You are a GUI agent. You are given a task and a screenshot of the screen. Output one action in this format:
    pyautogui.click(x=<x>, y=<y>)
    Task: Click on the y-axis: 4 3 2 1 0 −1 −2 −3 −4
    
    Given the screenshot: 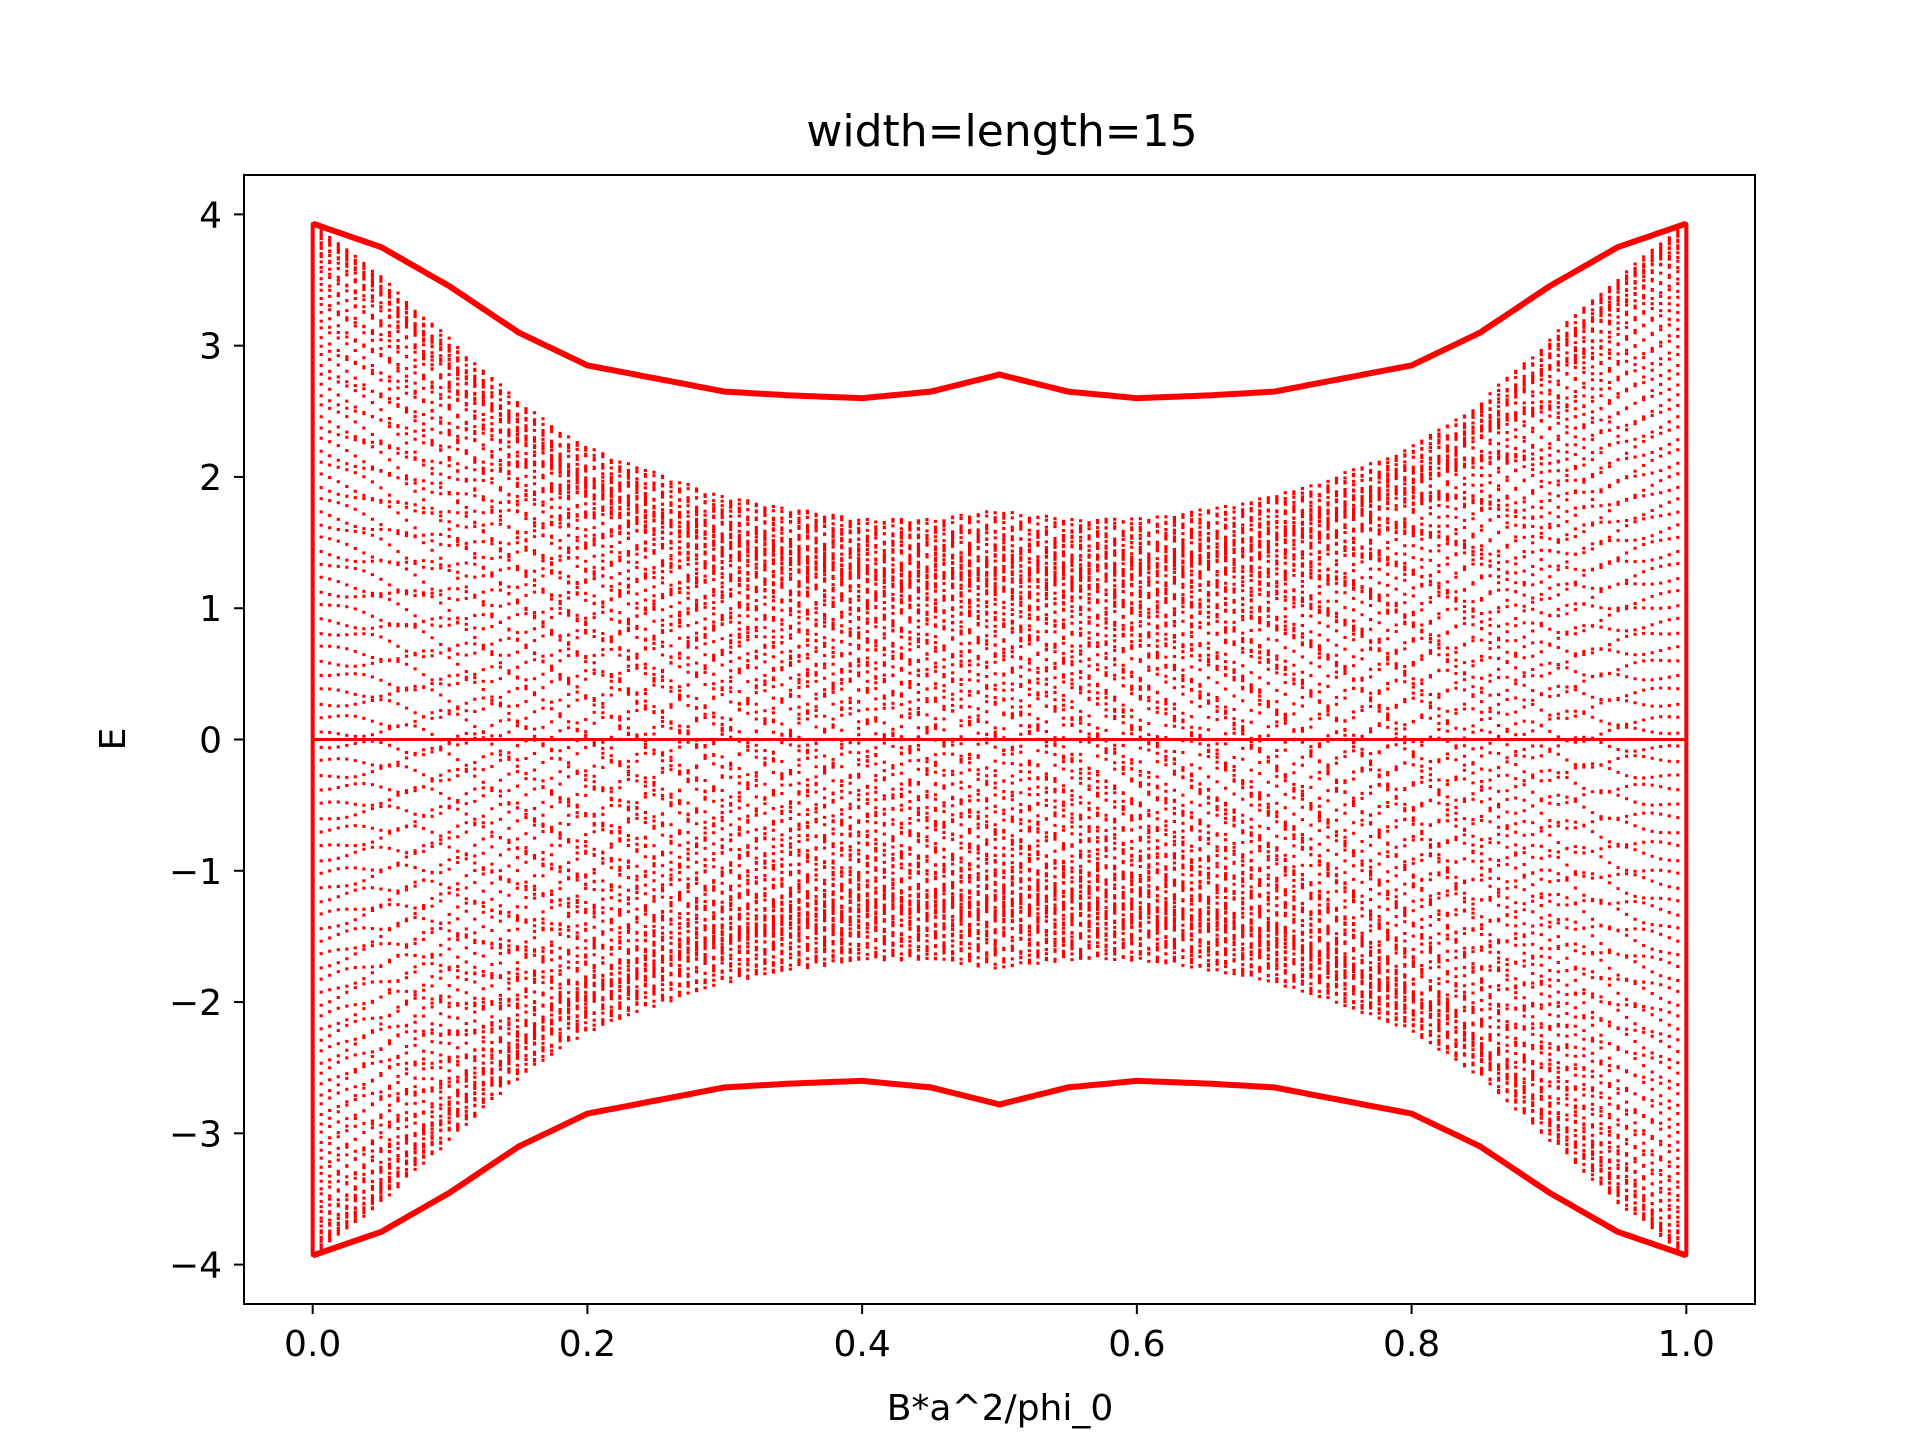 What is the action you would take?
    pyautogui.click(x=206, y=741)
    